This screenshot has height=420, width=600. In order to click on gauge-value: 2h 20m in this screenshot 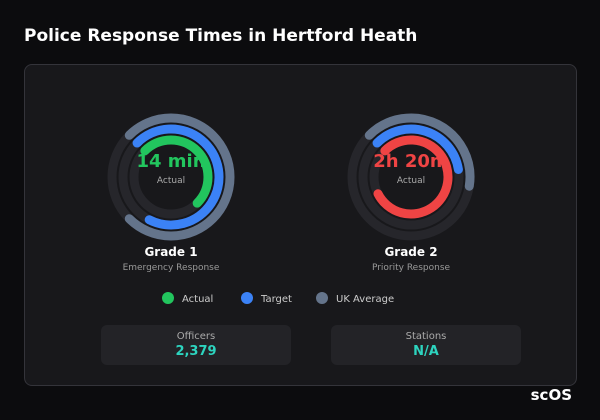, I will do `click(410, 161)`.